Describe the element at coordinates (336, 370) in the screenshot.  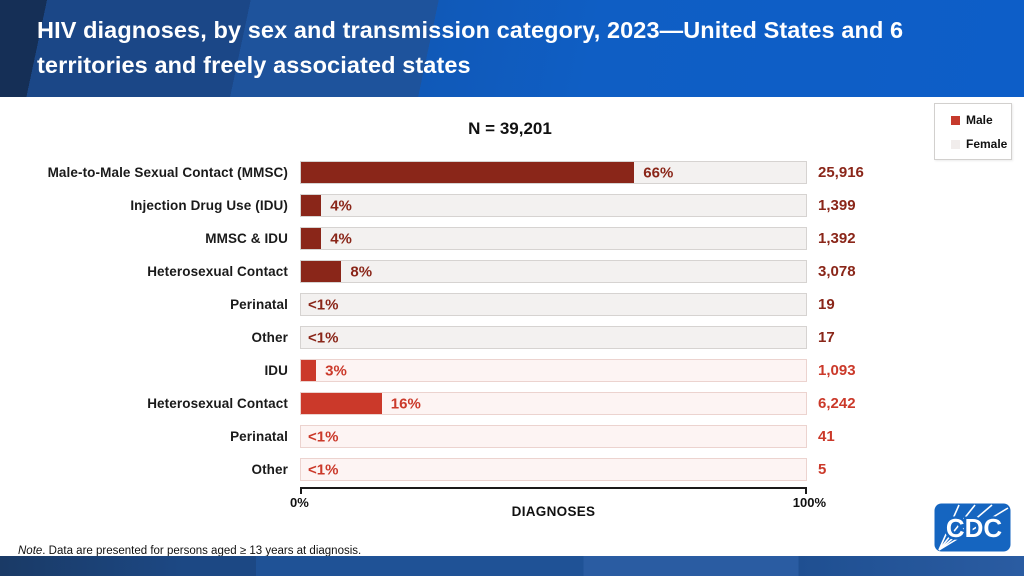
I see `bar-percent-label: 3%` at that location.